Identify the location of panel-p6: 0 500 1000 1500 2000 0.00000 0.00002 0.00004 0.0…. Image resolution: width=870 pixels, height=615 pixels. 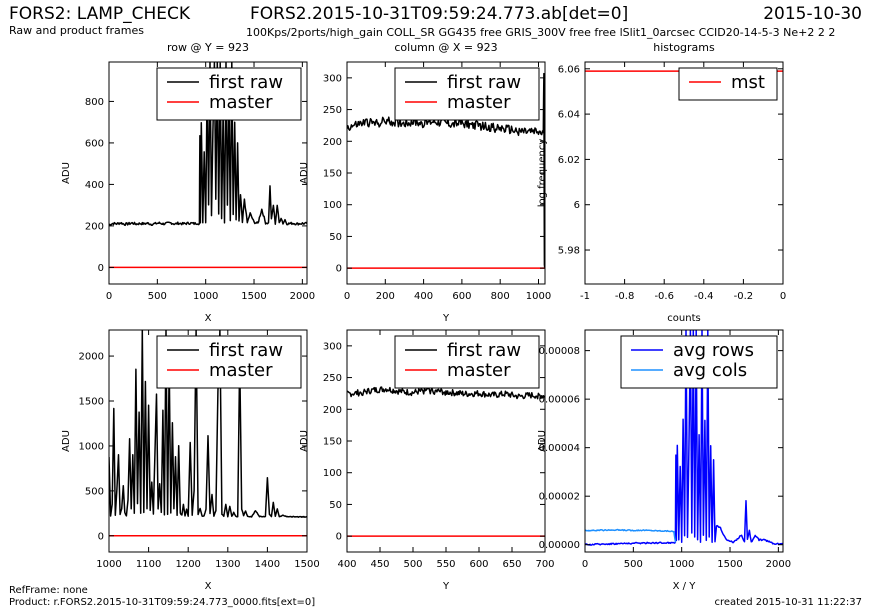
(664, 460).